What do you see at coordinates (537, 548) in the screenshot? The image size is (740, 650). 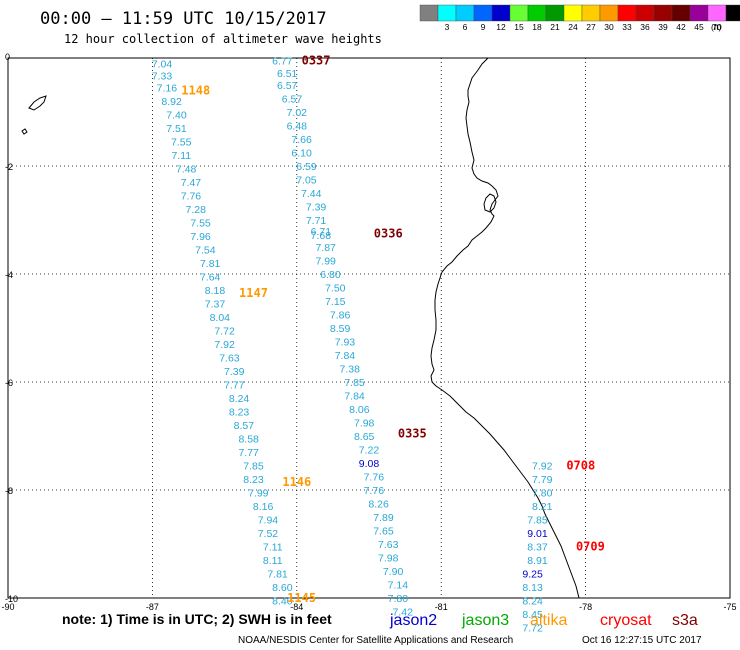 I see `swh-value: 8.37` at bounding box center [537, 548].